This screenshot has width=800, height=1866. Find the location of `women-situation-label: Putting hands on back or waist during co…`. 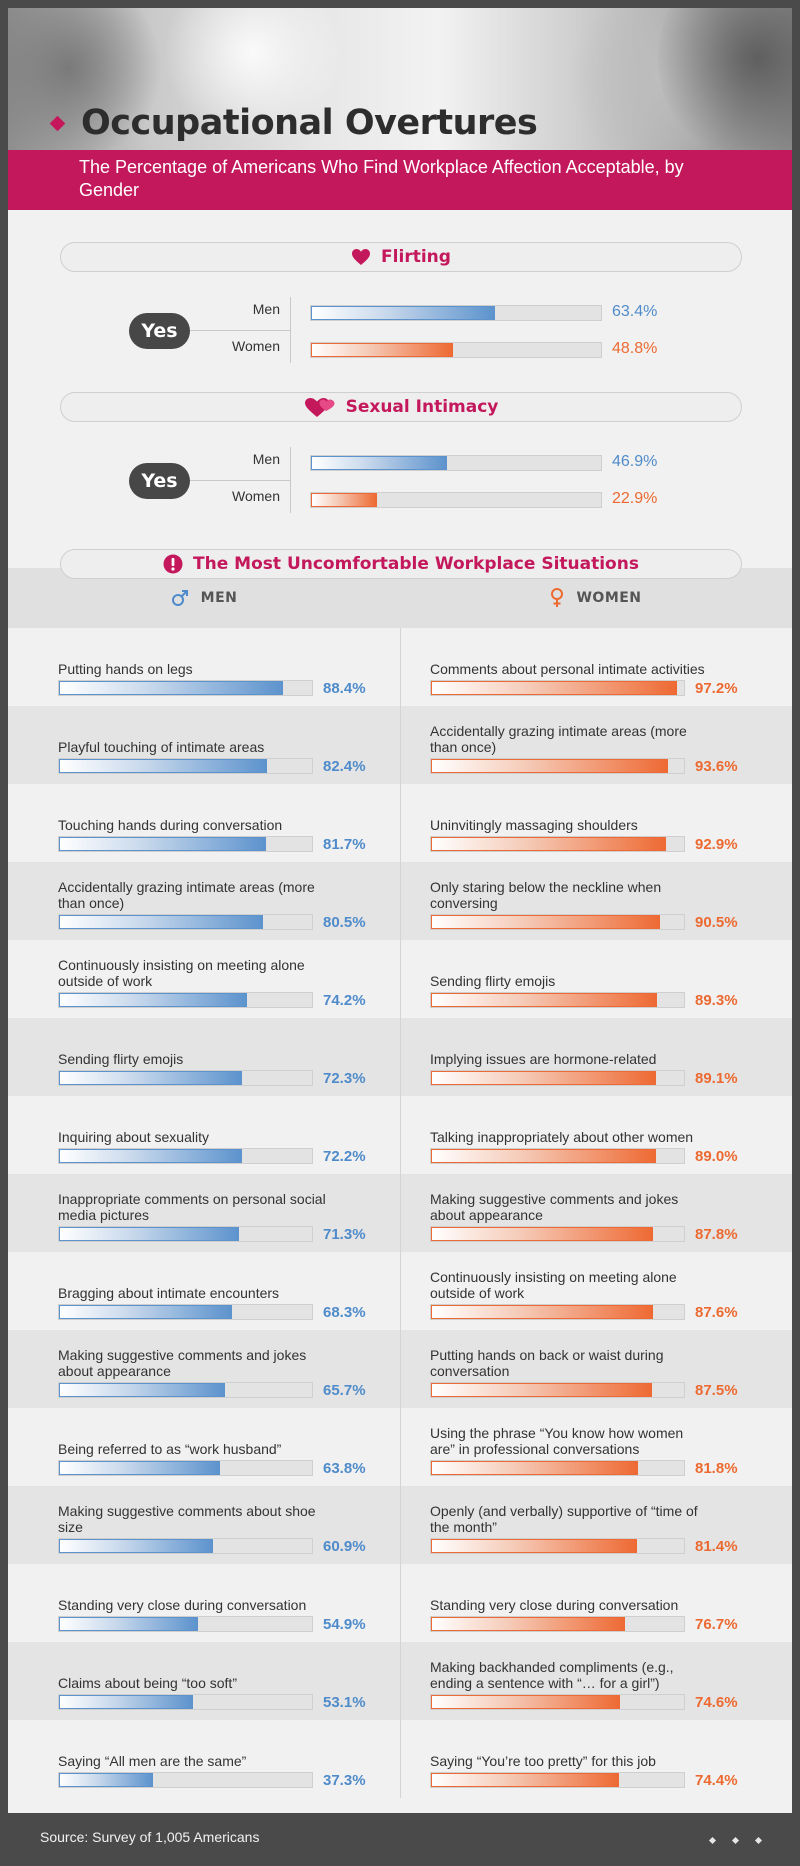

women-situation-label: Putting hands on back or waist during co… is located at coordinates (547, 1363).